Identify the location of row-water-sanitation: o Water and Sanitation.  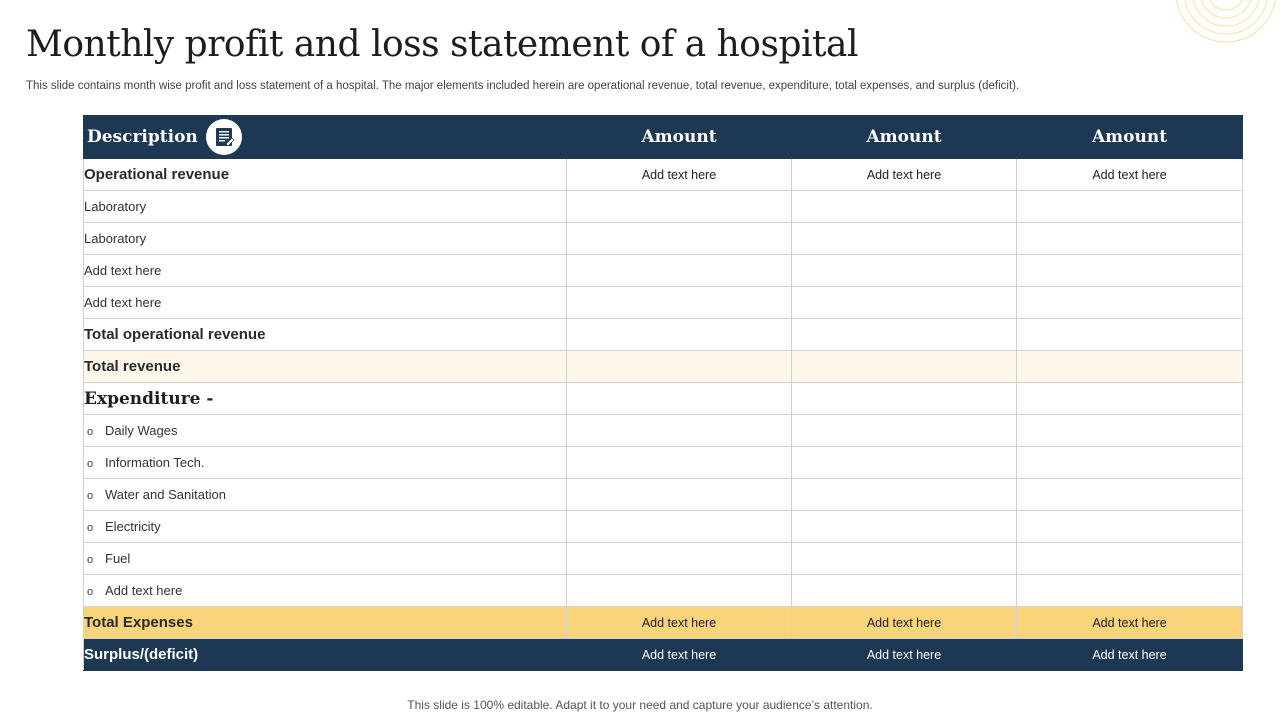
(663, 494).